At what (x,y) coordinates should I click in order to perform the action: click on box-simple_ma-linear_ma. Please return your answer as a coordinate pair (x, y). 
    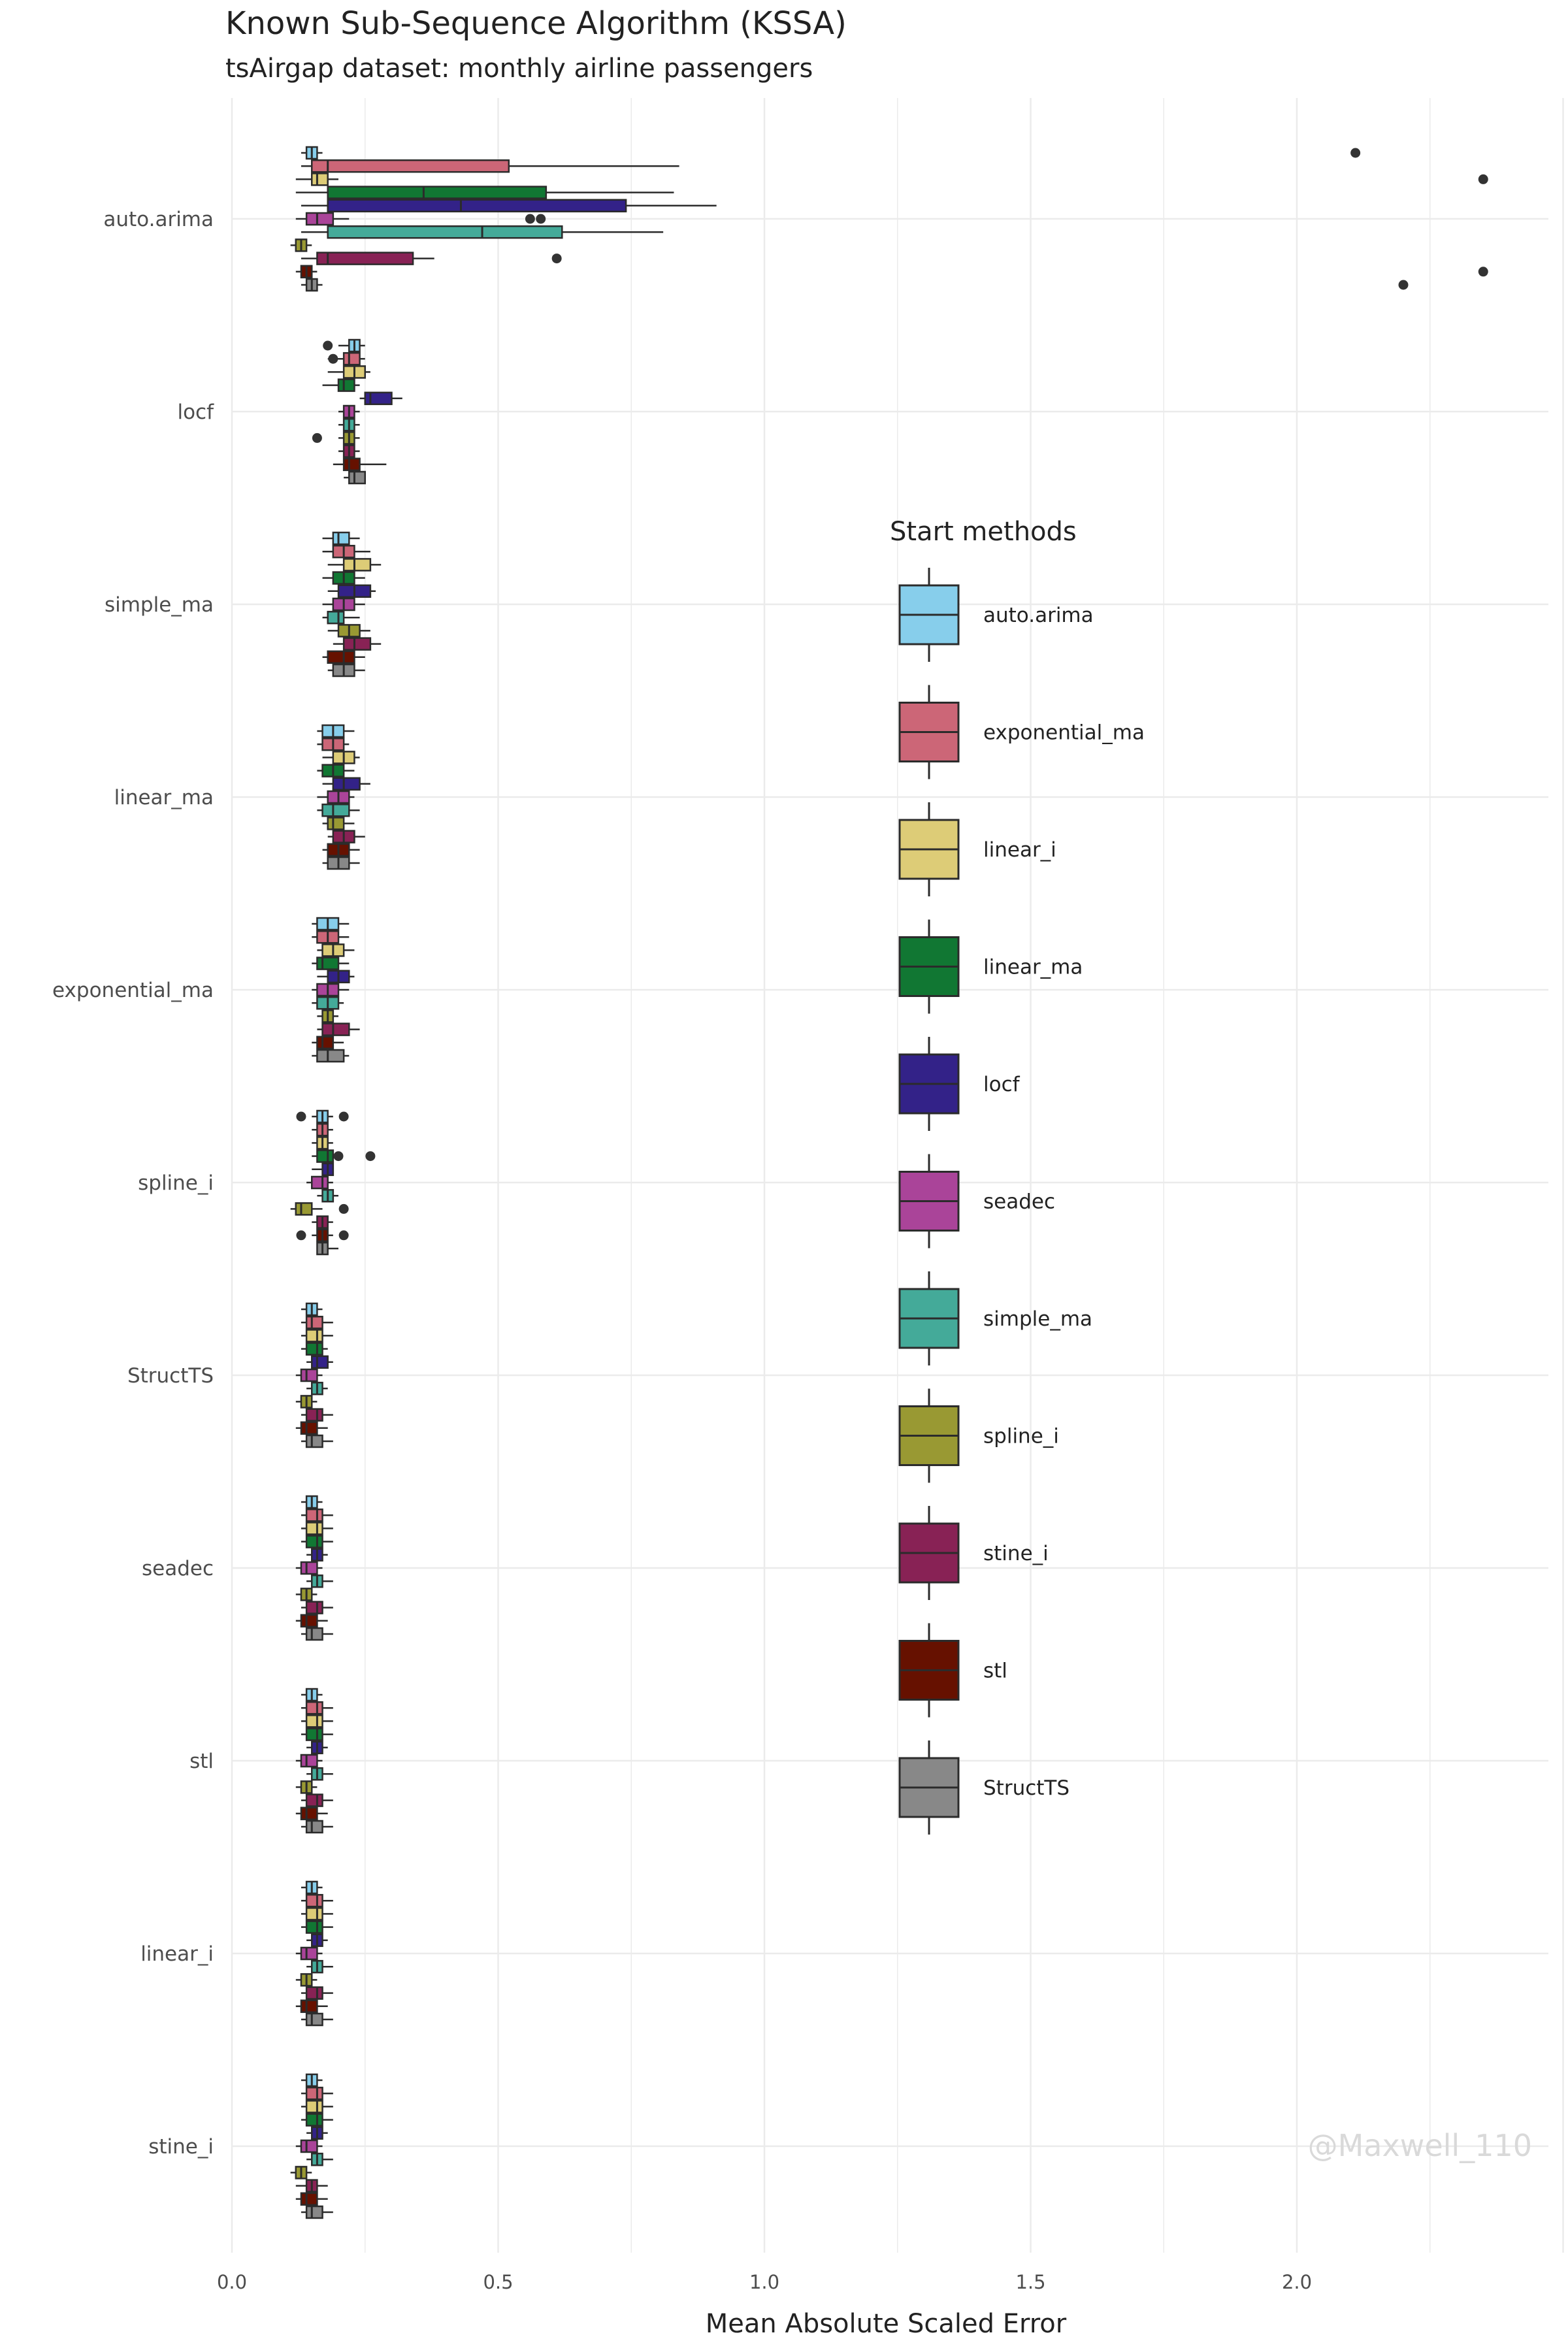
    Looking at the image, I should click on (343, 578).